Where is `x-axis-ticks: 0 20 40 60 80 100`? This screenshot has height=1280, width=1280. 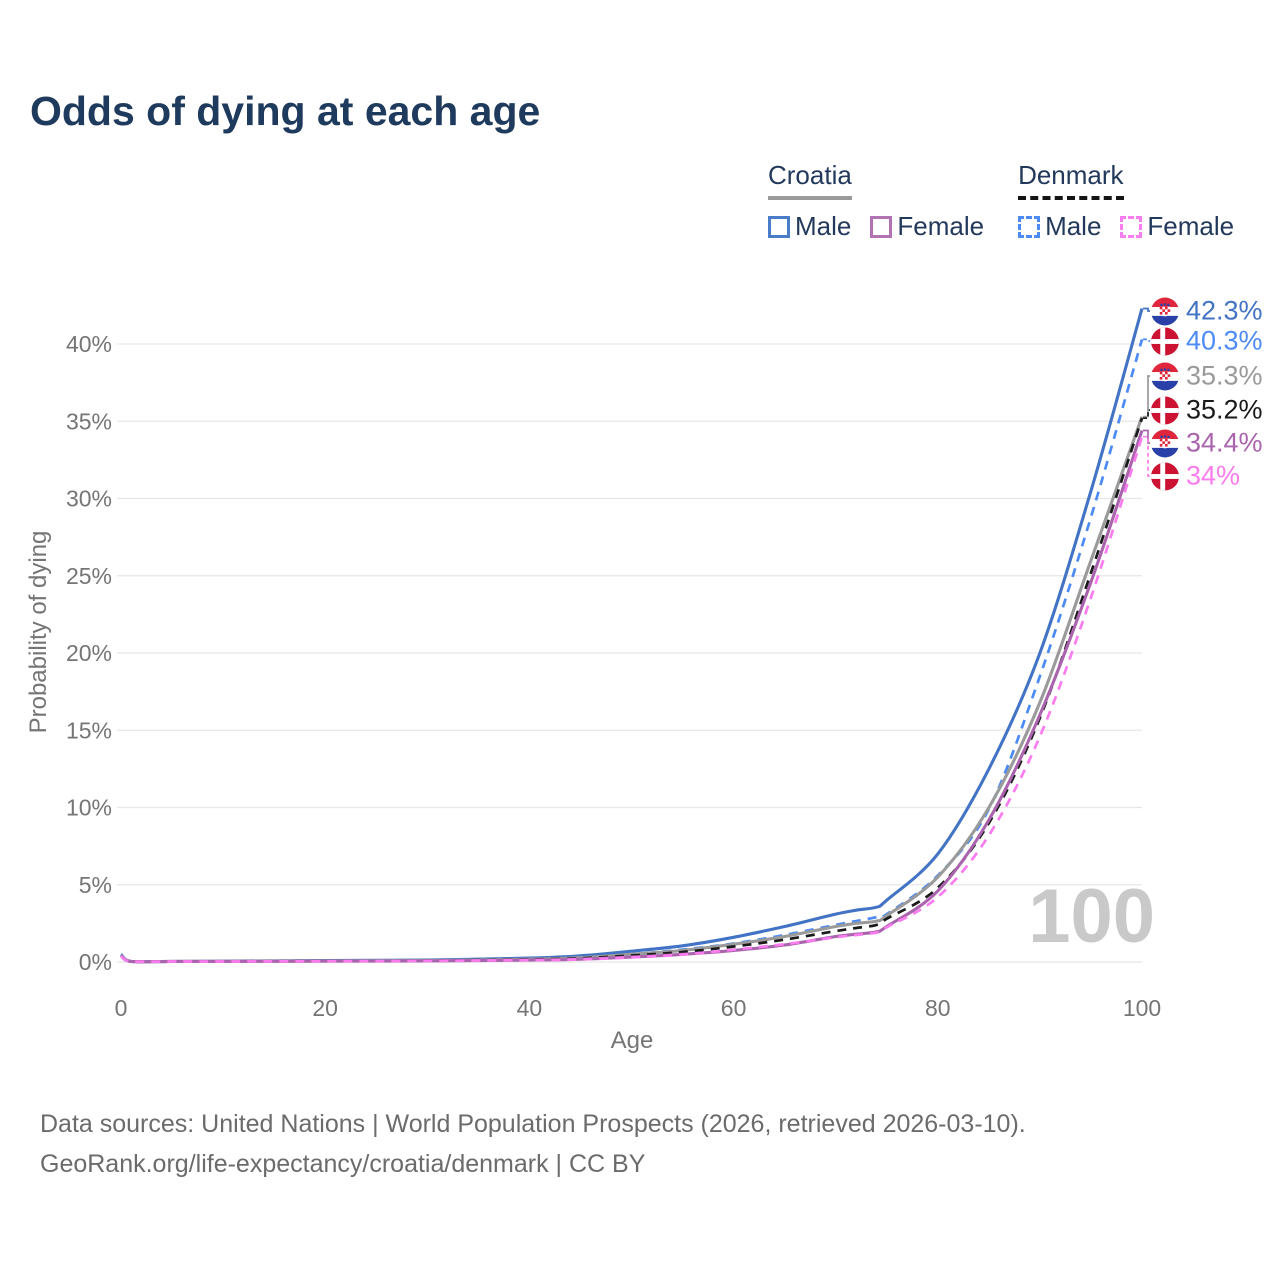 x-axis-ticks: 0 20 40 60 80 100 is located at coordinates (638, 1008).